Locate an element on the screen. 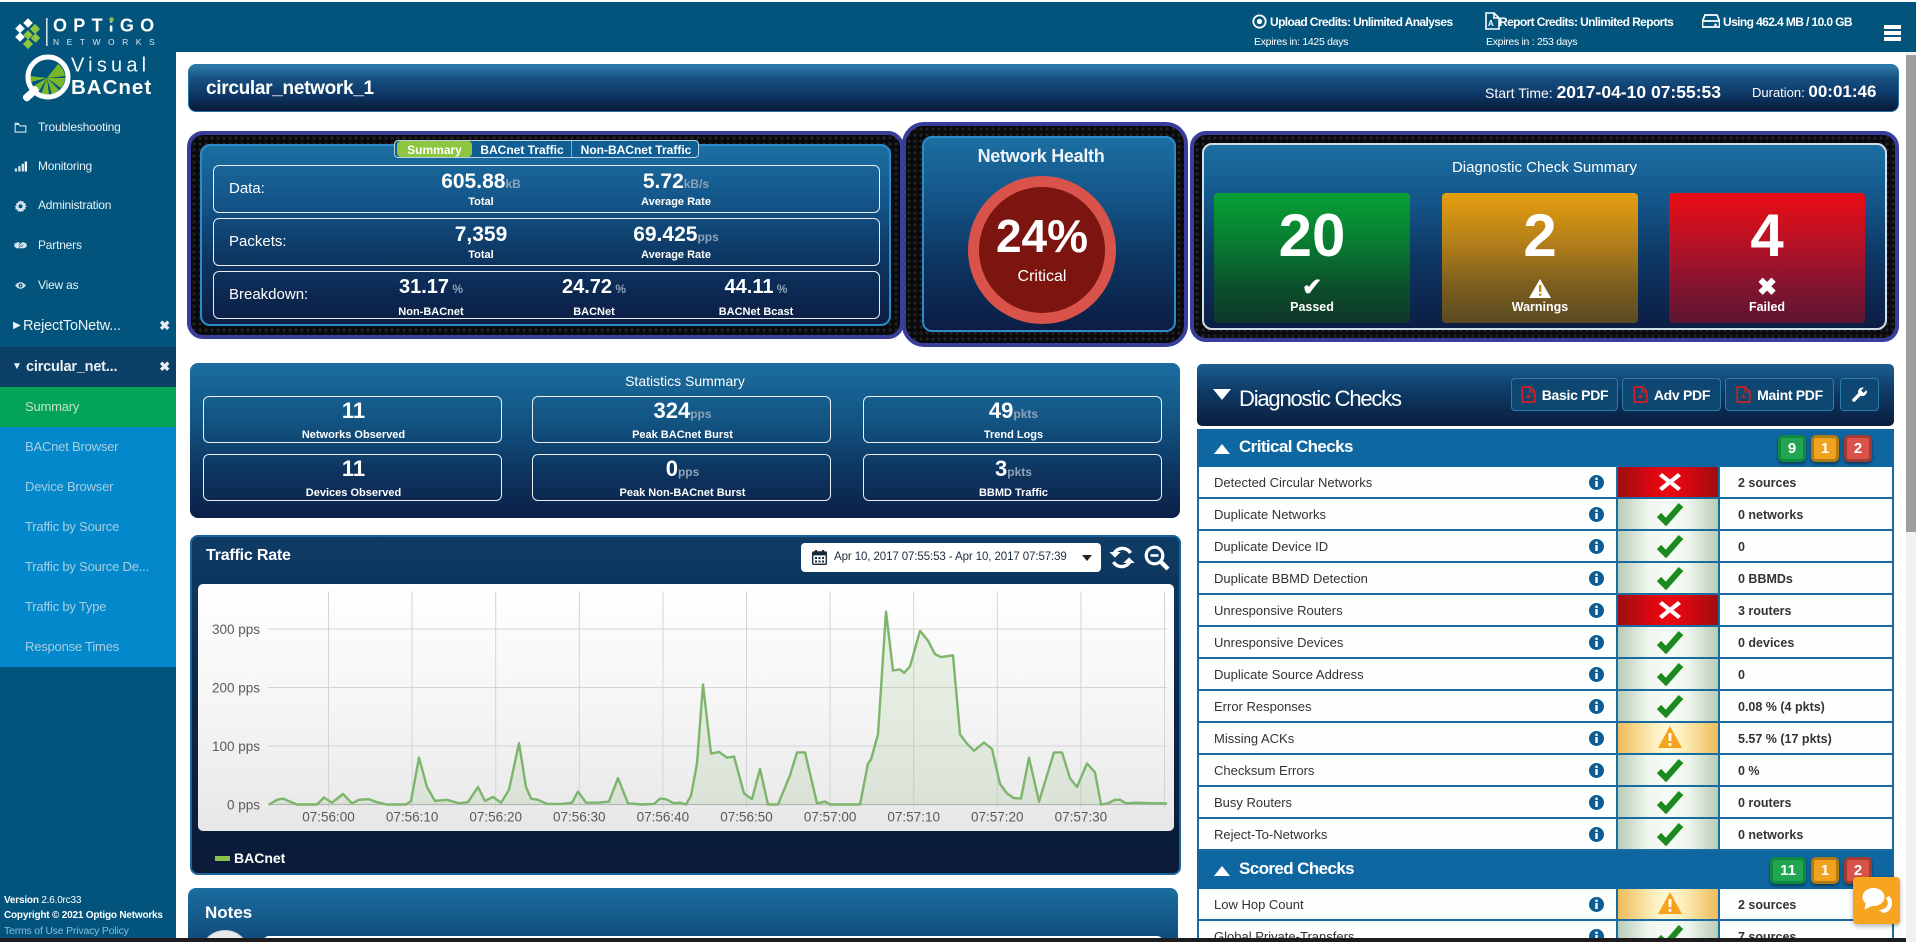 This screenshot has width=1916, height=942. svg-text: 07:56:50 is located at coordinates (746, 817).